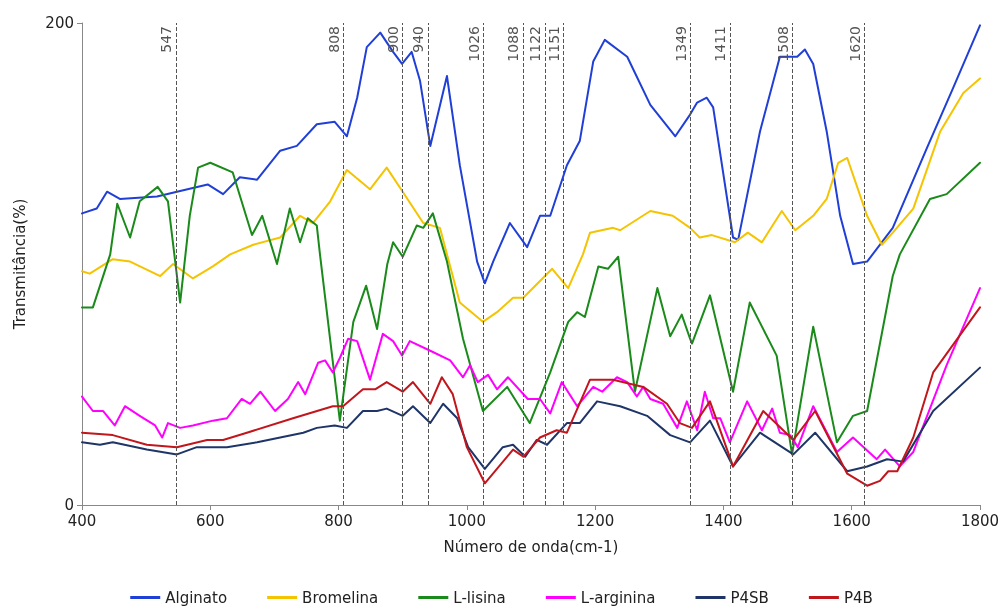 This screenshot has height=610, width=1003. Describe the element at coordinates (980, 520) in the screenshot. I see `x-tick-label: 1800` at that location.